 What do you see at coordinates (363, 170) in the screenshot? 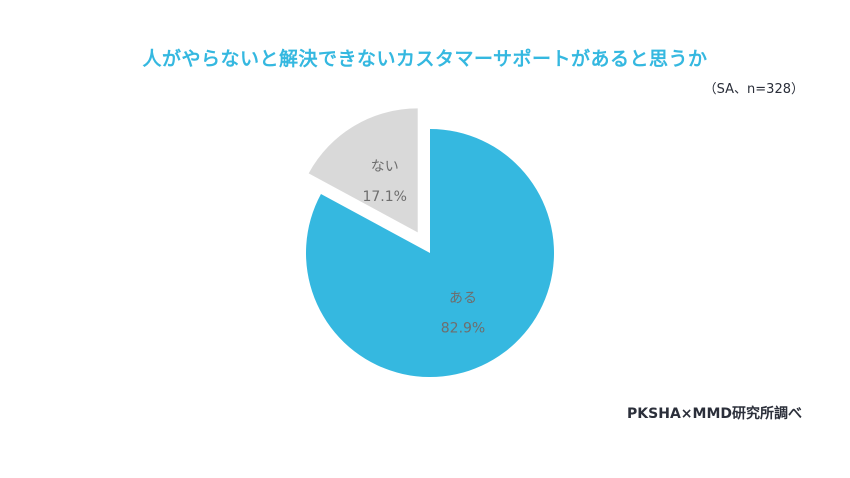
I see `pie-slice-nai` at bounding box center [363, 170].